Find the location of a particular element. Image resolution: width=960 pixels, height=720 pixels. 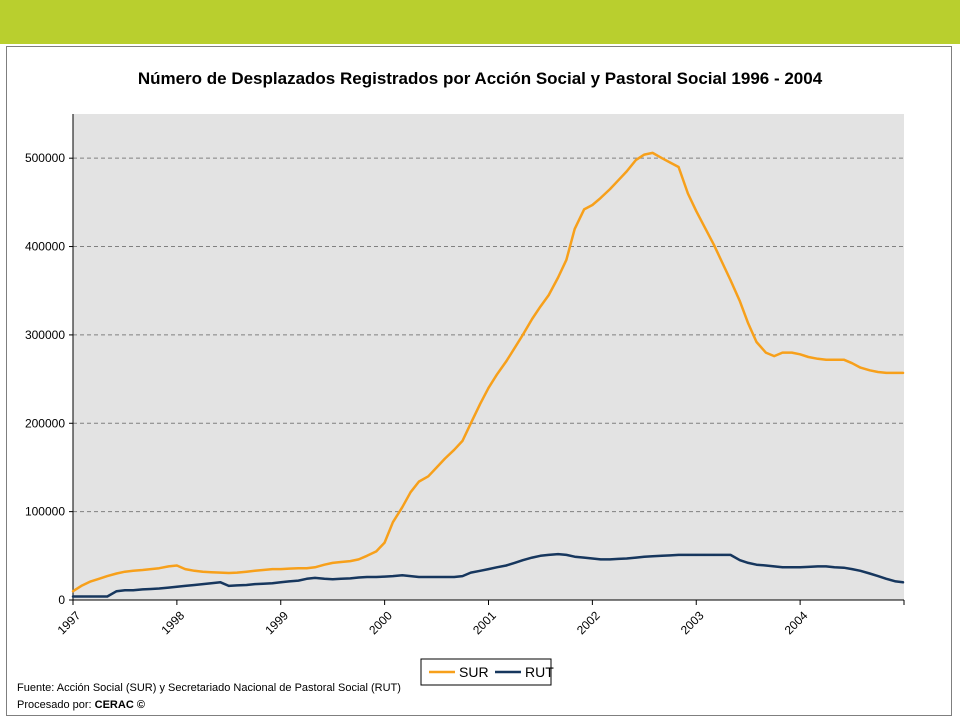

series-rut is located at coordinates (488, 575).